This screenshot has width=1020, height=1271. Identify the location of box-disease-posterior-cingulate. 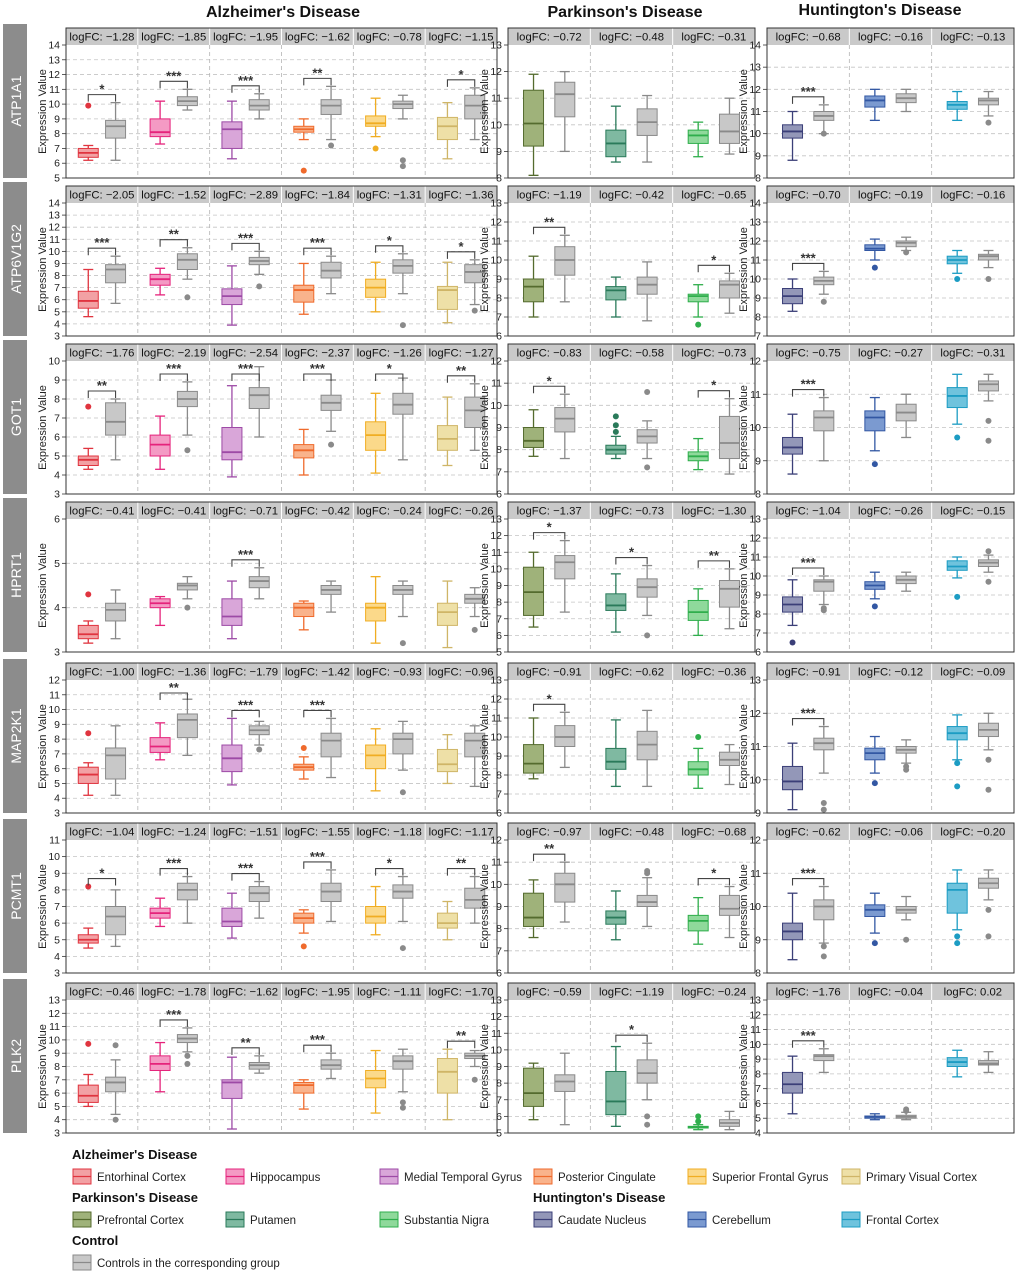
(304, 288).